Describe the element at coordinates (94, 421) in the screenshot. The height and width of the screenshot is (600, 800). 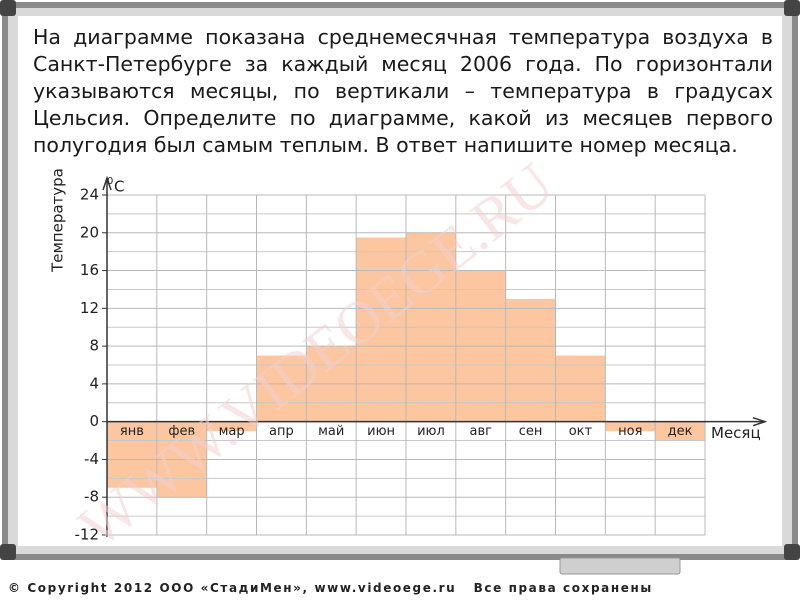
I see `y-tick-label: 0` at that location.